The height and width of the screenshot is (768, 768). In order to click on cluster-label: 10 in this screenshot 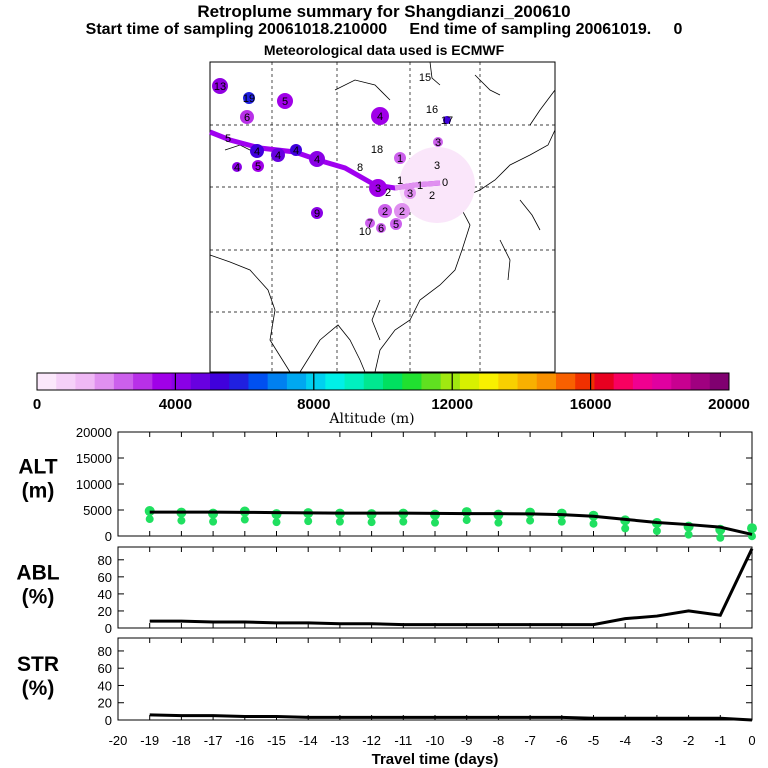, I will do `click(365, 232)`.